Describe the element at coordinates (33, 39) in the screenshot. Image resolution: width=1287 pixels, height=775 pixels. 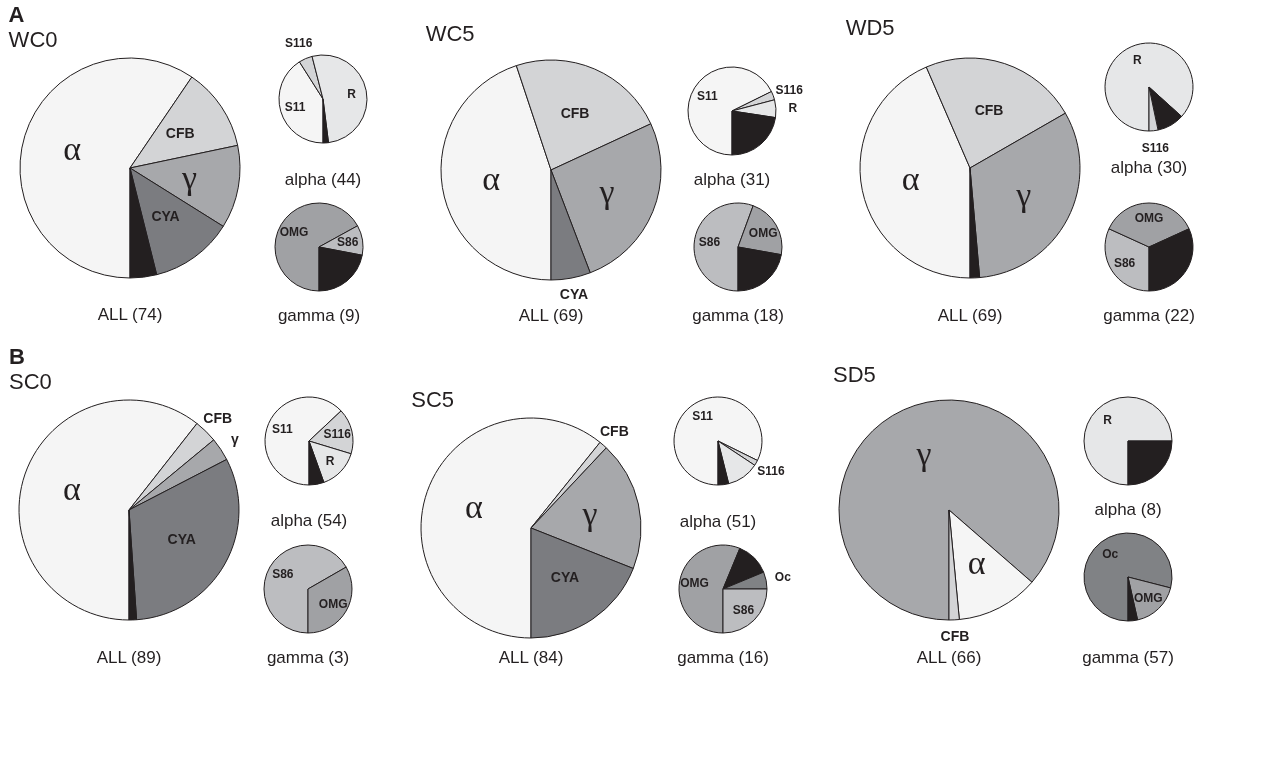
I see `chart-title: WC0` at that location.